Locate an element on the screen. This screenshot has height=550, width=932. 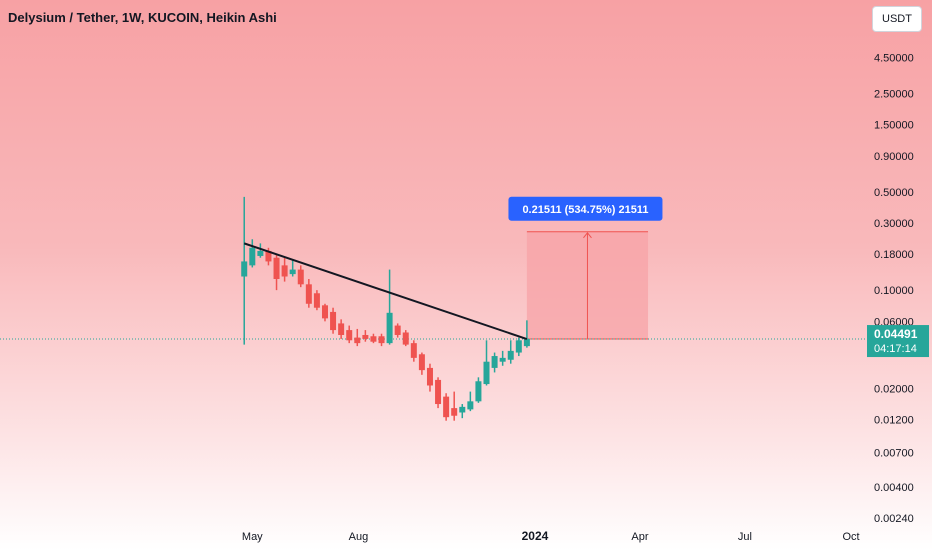
measure-arrow-head is located at coordinates (587, 235).